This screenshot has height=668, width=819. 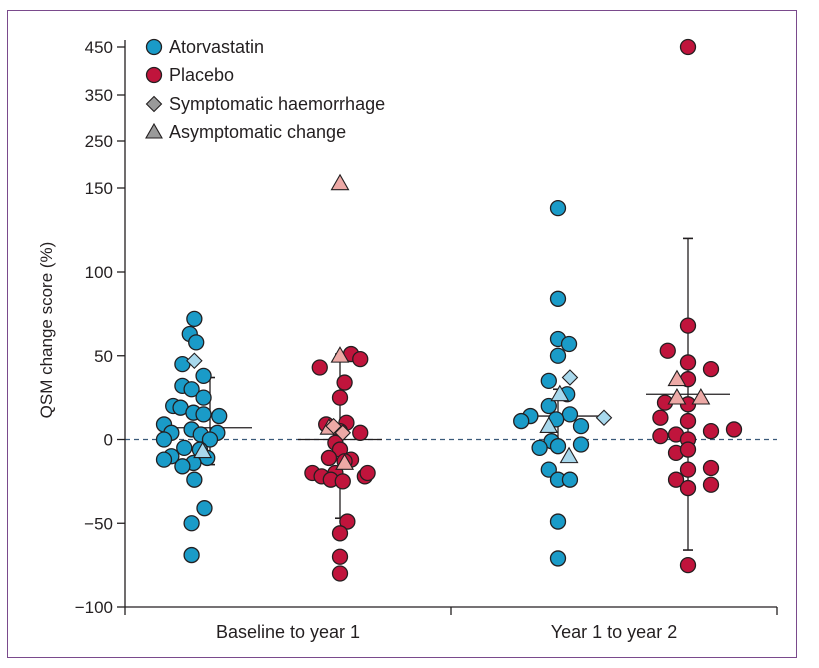 What do you see at coordinates (257, 132) in the screenshot?
I see `legend-label: Asymptomatic change` at bounding box center [257, 132].